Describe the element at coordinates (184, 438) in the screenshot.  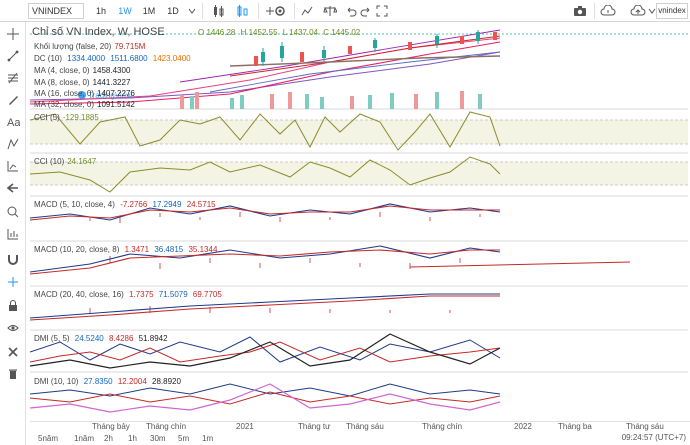
I see `timeframe-5m: 5m` at that location.